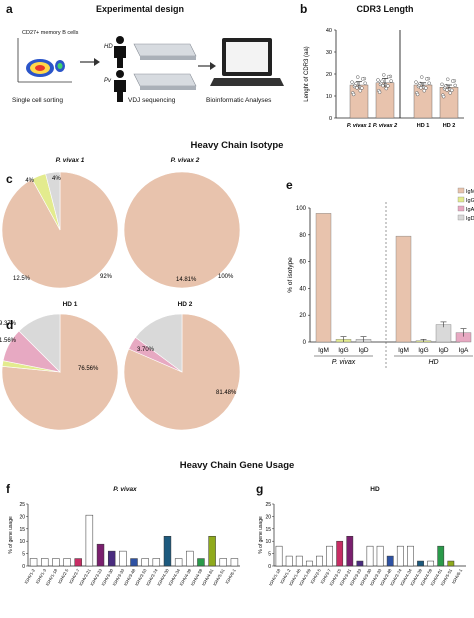 Image resolution: width=474 pixels, height=618 pixels. I want to click on pie-slice-label: 14.81%, so click(186, 280).